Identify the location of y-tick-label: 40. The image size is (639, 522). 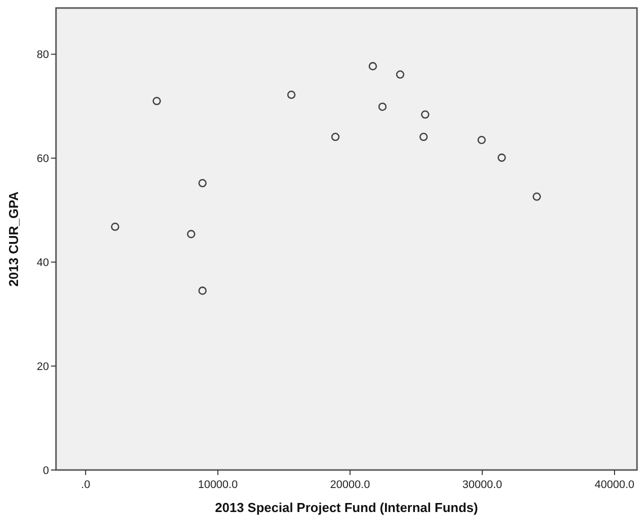
(42, 262).